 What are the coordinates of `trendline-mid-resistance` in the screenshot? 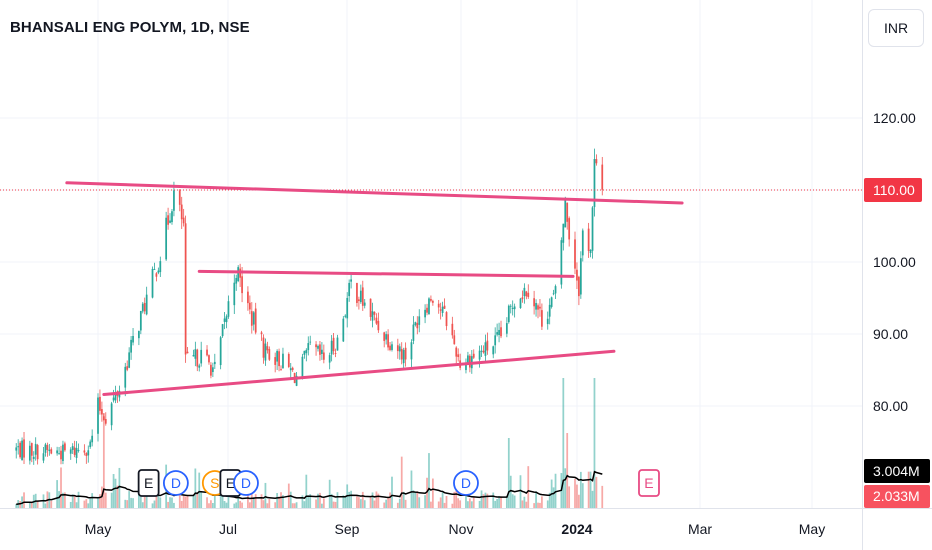 It's located at (386, 273).